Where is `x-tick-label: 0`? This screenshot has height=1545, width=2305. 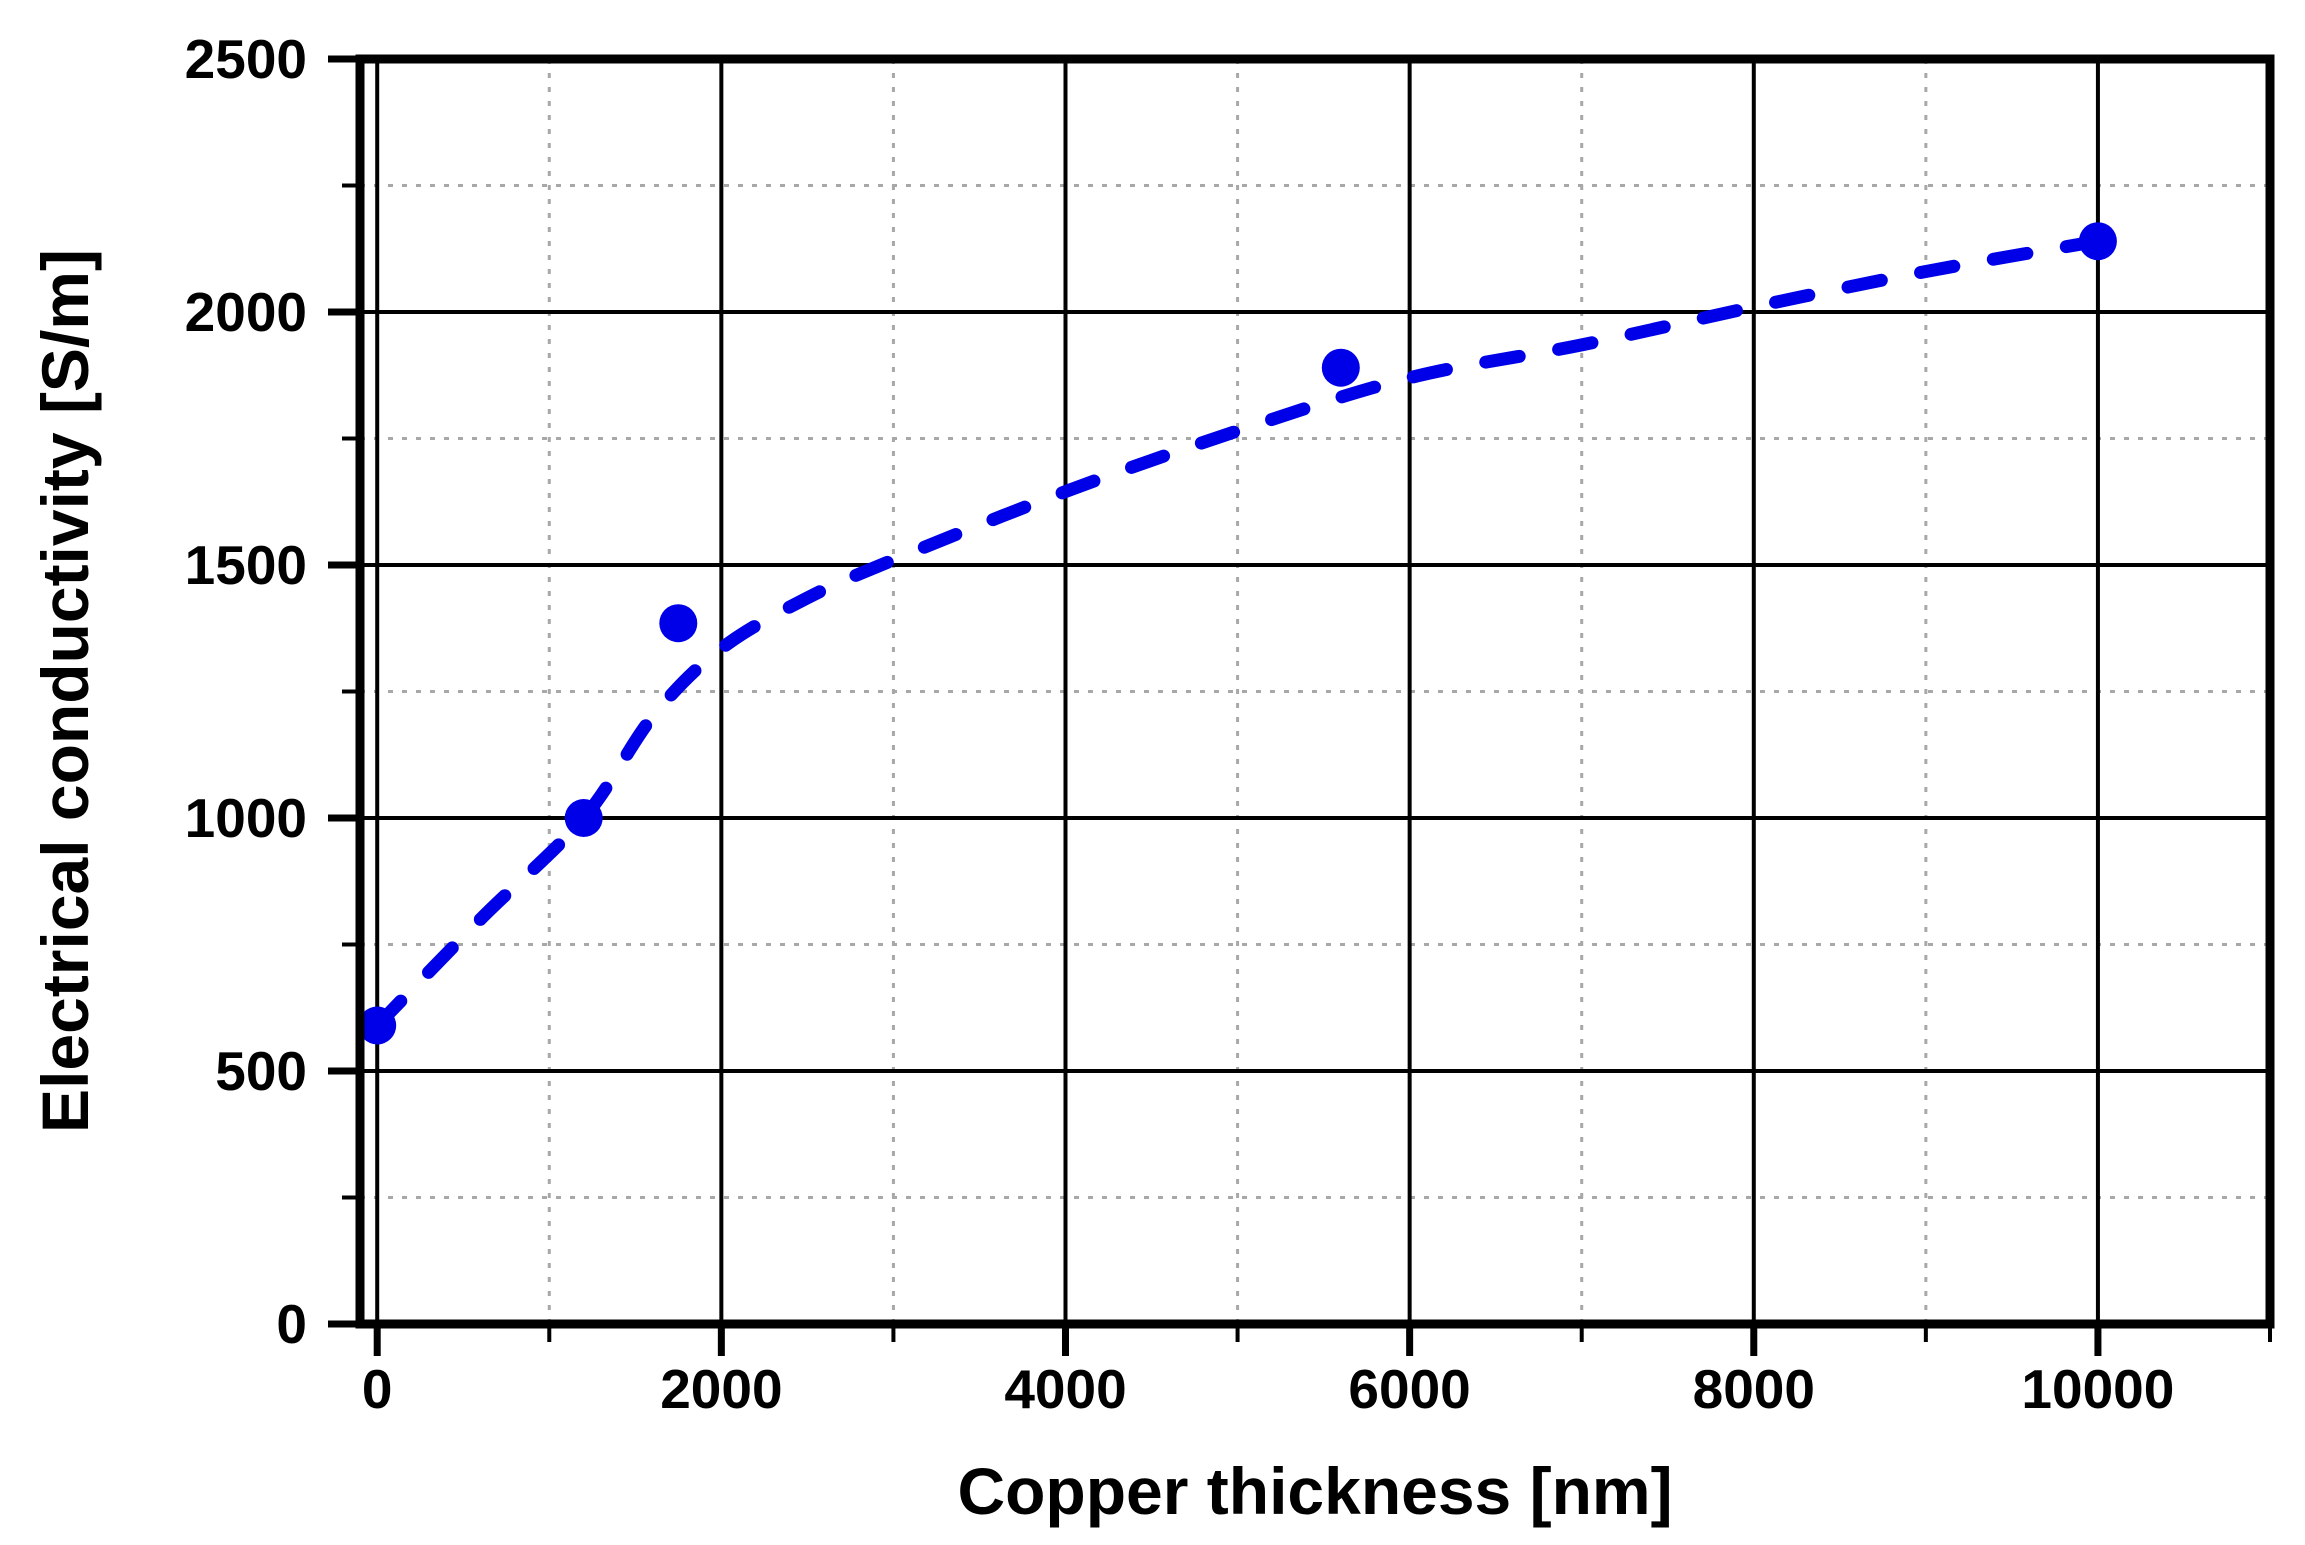
x-tick-label: 0 is located at coordinates (377, 1389).